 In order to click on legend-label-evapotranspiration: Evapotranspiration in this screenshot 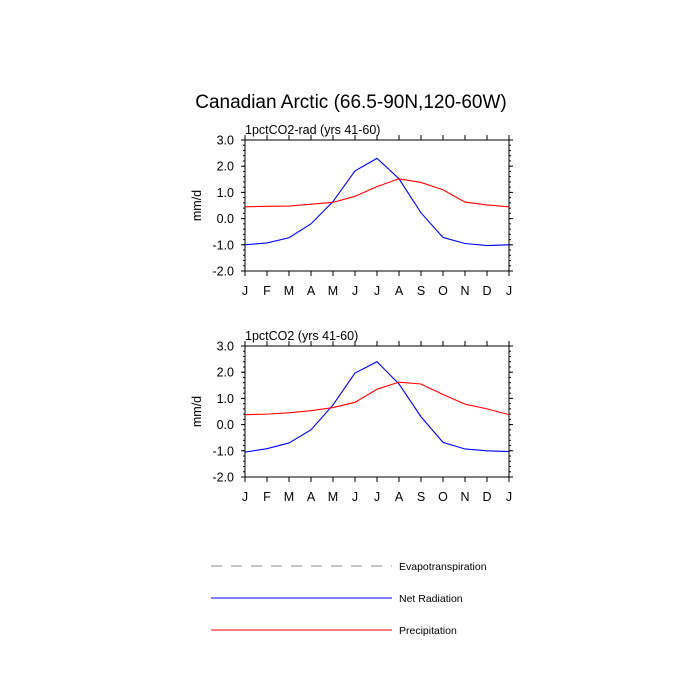, I will do `click(443, 567)`.